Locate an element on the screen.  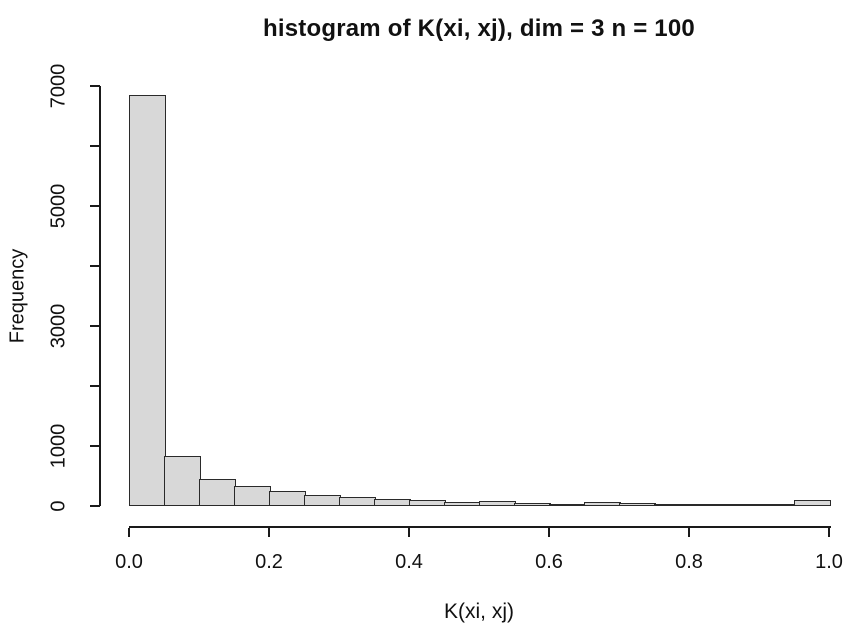
x-tick-label: 0.2 is located at coordinates (269, 562).